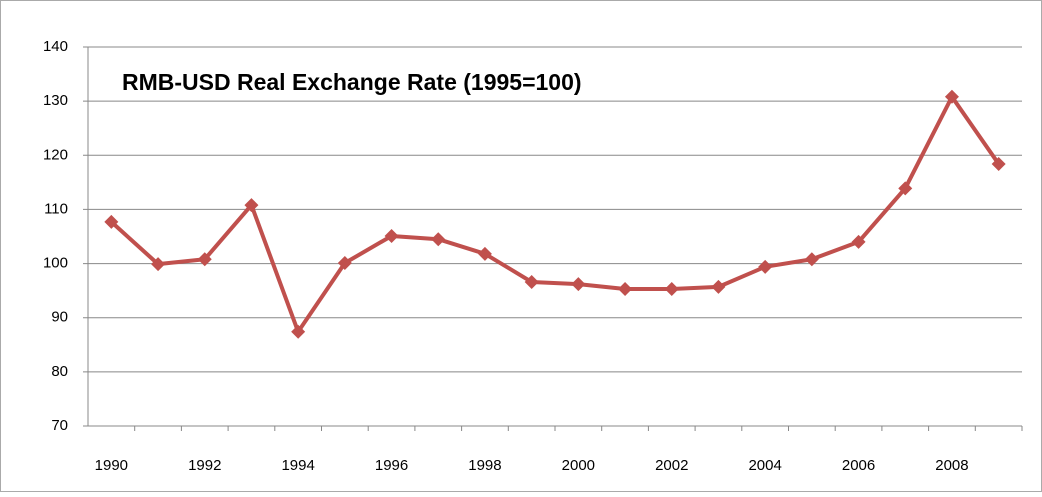  Describe the element at coordinates (352, 82) in the screenshot. I see `chart-title: RMB-USD Real Exchange Rate (1995=100)` at that location.